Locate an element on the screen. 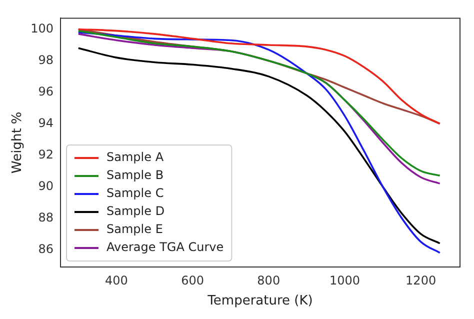 The height and width of the screenshot is (319, 474). legend-label: Sample B is located at coordinates (135, 175).